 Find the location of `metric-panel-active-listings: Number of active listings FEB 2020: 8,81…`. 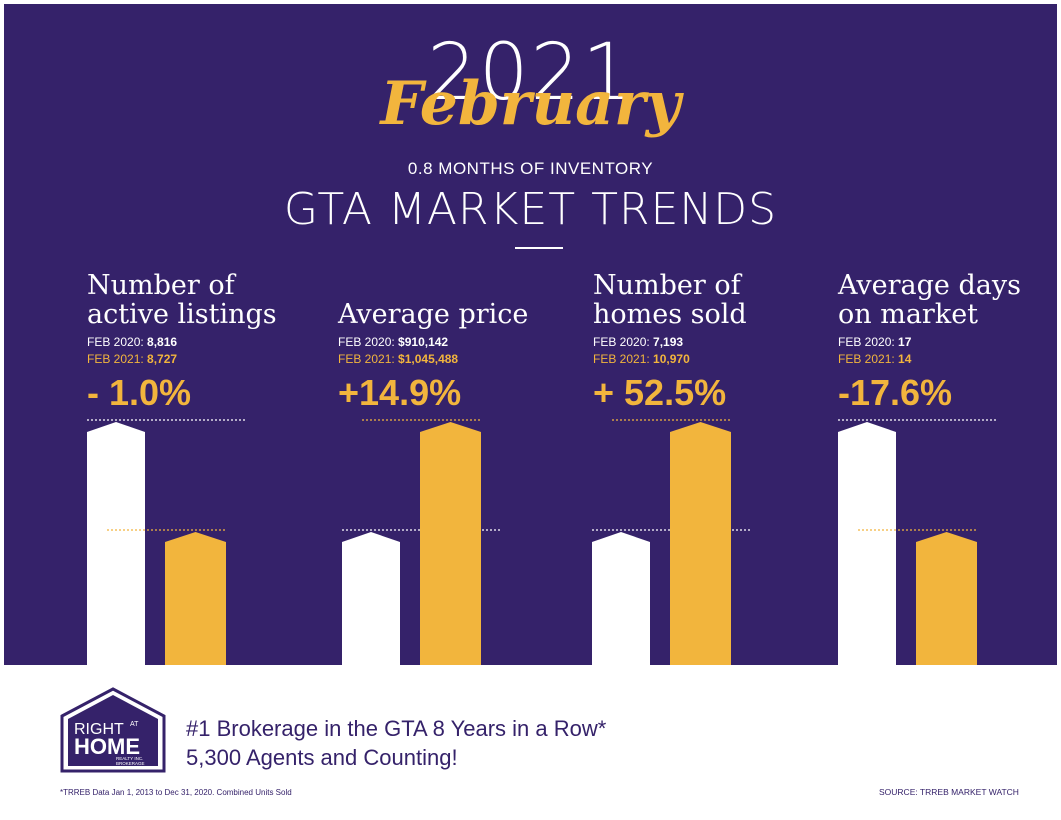

metric-panel-active-listings: Number of active listings FEB 2020: 8,81… is located at coordinates (207, 341).